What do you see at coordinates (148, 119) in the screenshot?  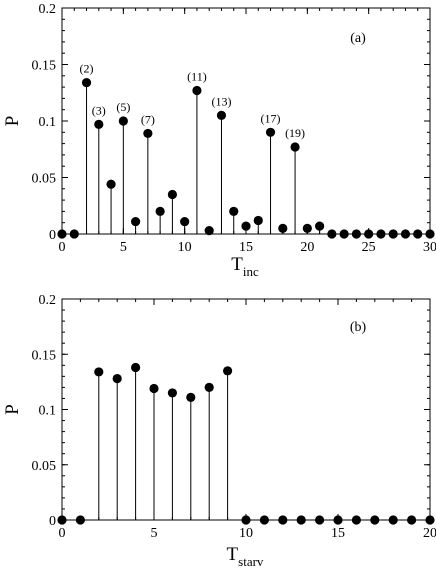 I see `point-annotation: (7)` at bounding box center [148, 119].